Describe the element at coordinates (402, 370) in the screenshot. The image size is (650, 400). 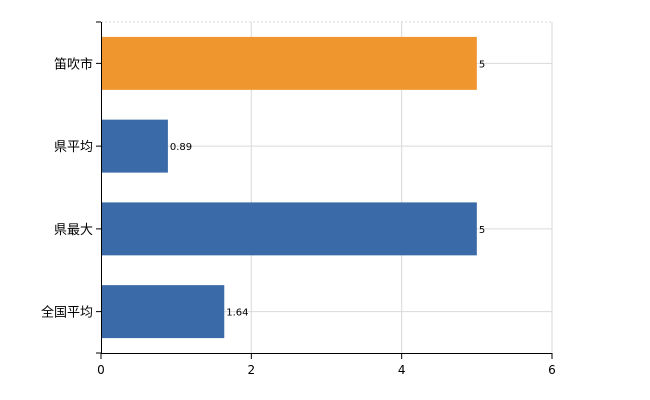
I see `x-tick-label: 4` at that location.